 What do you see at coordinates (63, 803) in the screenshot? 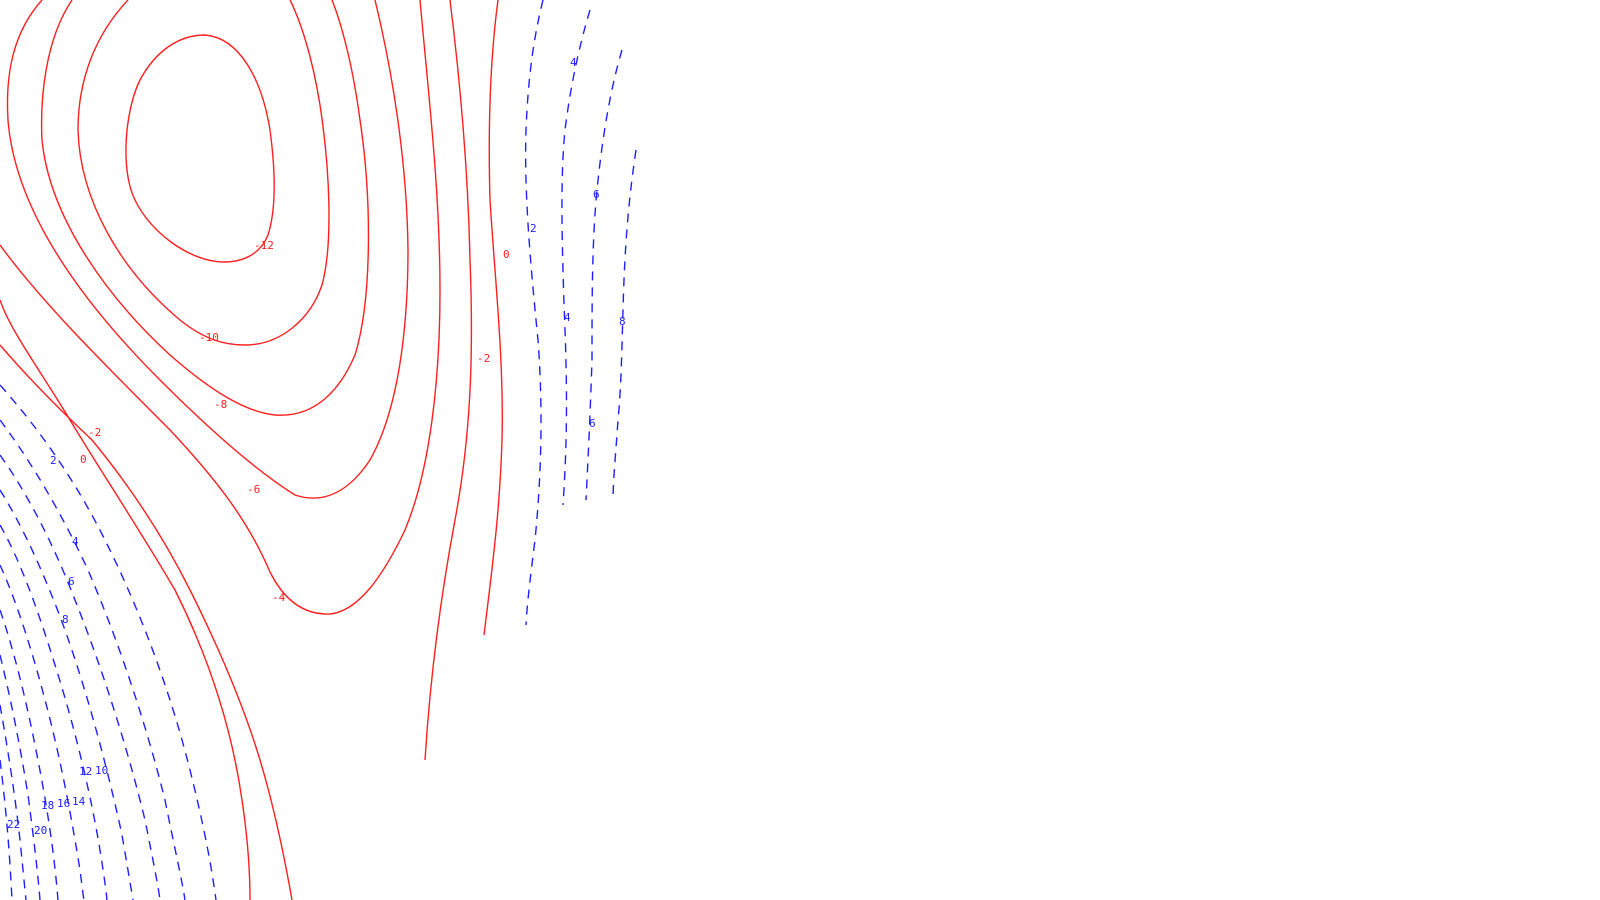
I see `contour-label-pos-16: 16` at bounding box center [63, 803].